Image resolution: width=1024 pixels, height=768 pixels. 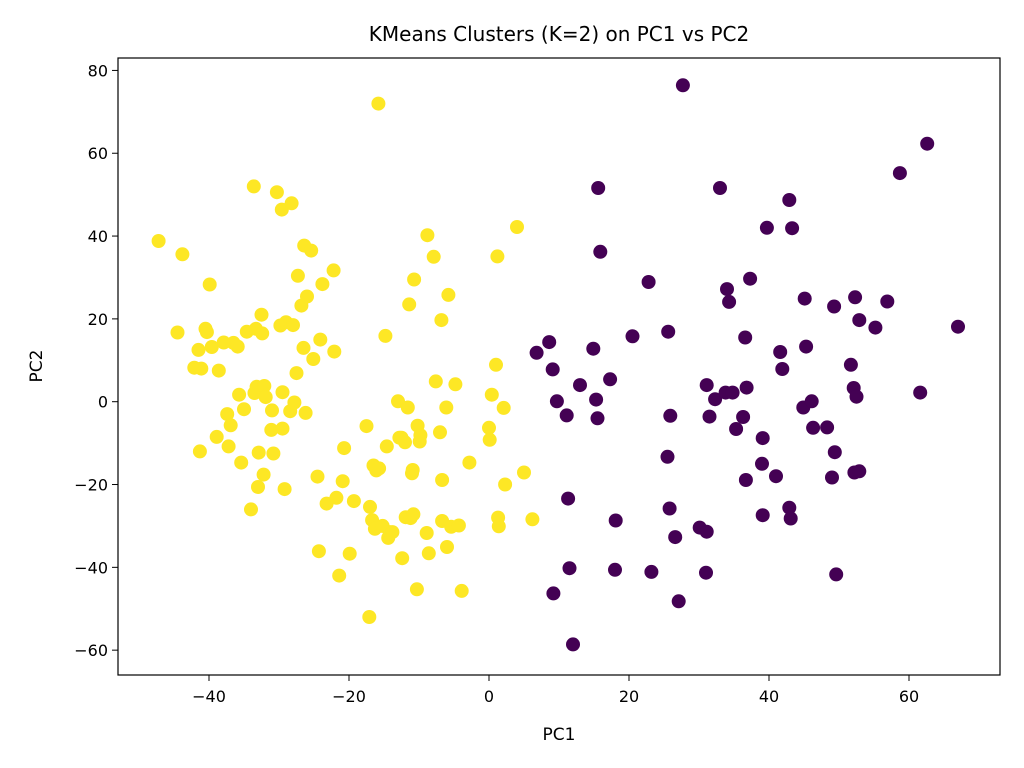 What do you see at coordinates (769, 696) in the screenshot?
I see `x-tick-label: 40` at bounding box center [769, 696].